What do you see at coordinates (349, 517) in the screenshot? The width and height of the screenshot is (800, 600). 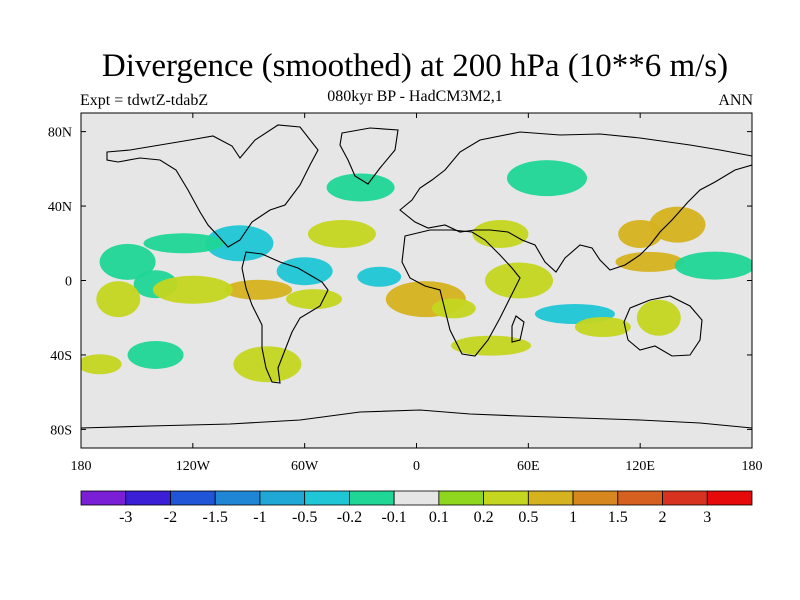 I see `colorbar-label: -0.2` at bounding box center [349, 517].